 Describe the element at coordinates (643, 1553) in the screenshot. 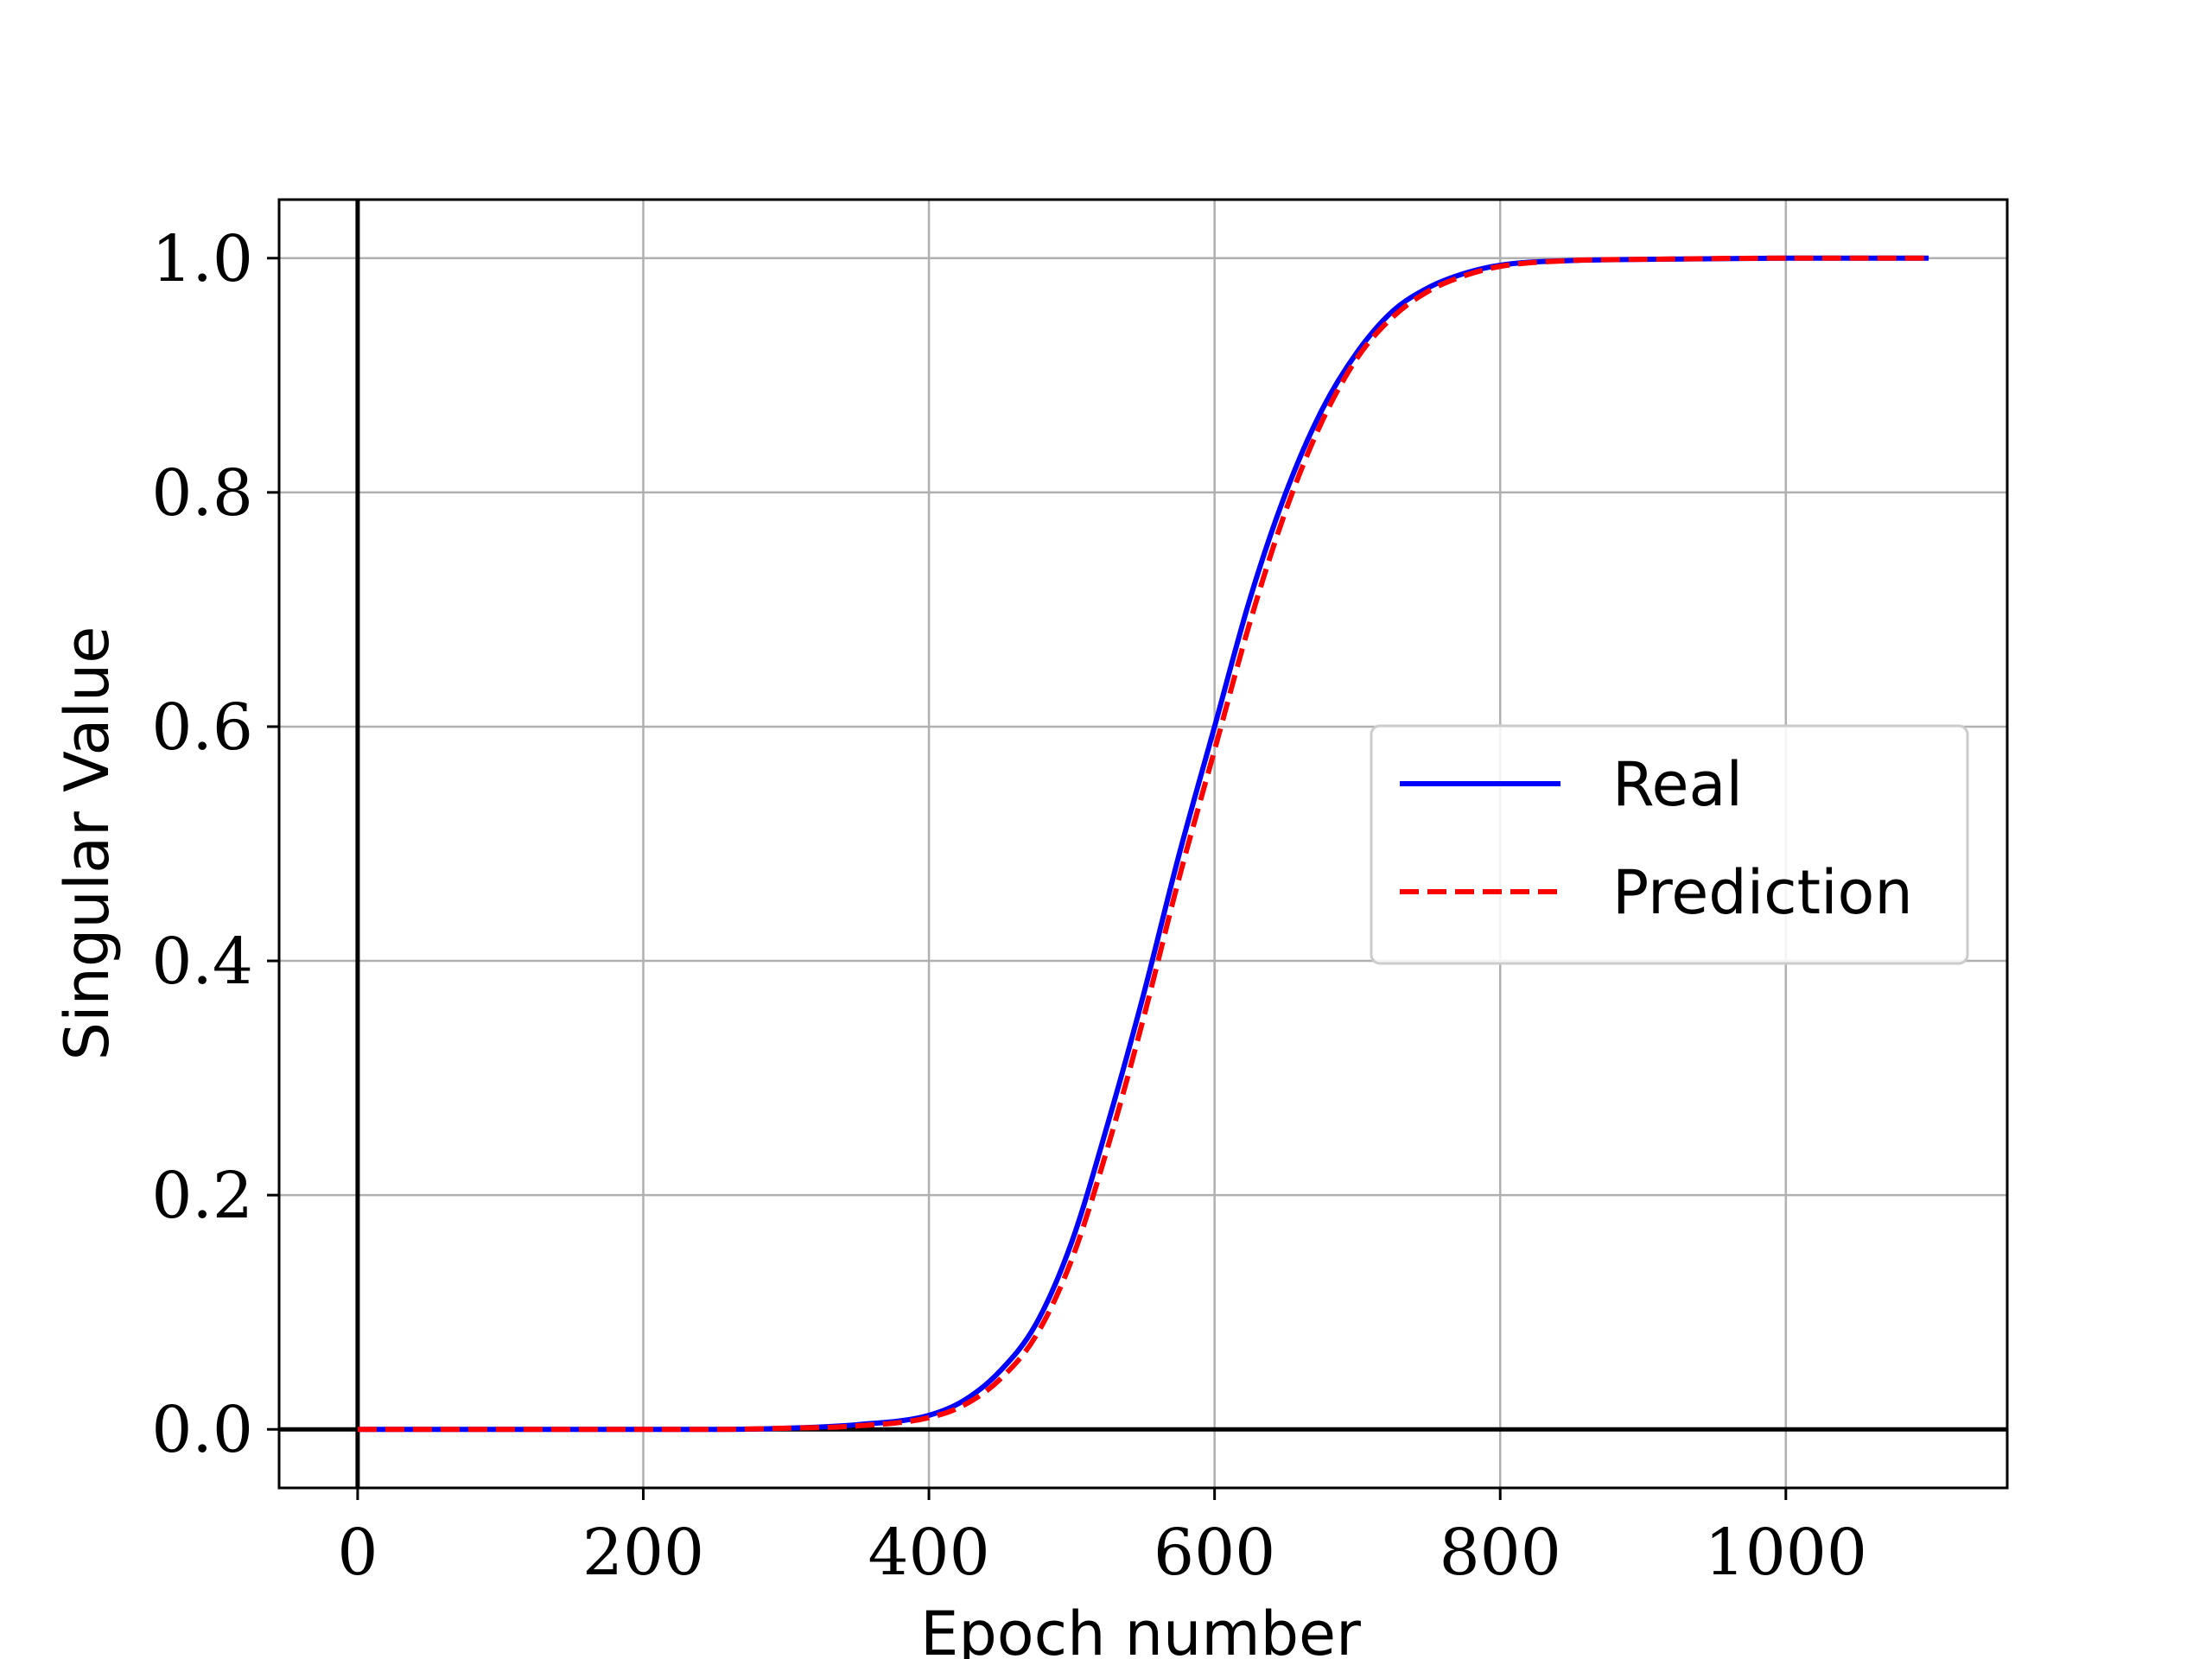

I see `x-tick-label: 200` at that location.